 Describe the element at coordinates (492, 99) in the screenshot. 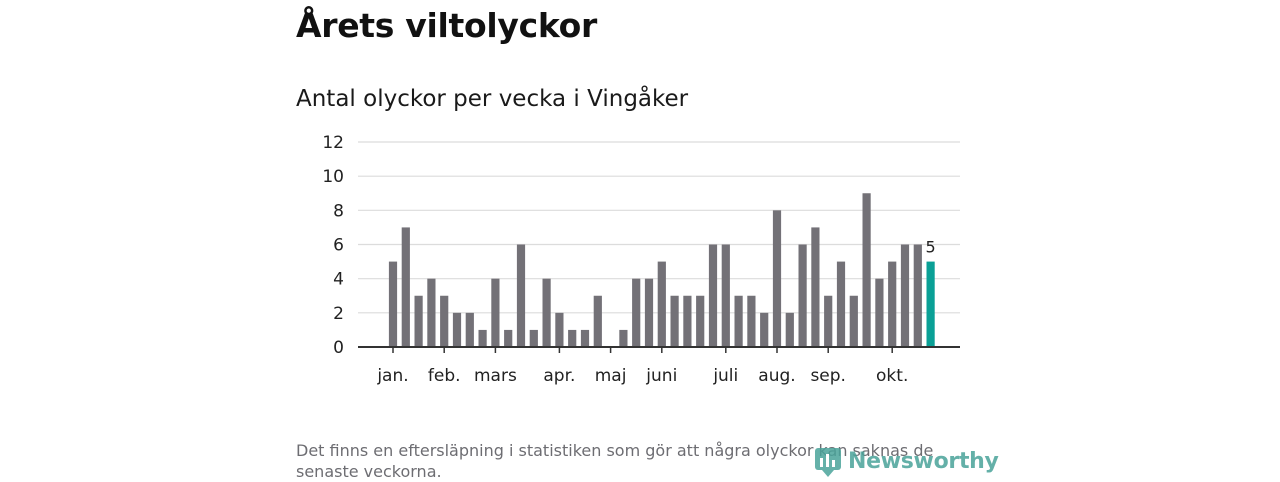

I see `chart-subtitle: Antal olyckor per vecka i Vingåker` at that location.